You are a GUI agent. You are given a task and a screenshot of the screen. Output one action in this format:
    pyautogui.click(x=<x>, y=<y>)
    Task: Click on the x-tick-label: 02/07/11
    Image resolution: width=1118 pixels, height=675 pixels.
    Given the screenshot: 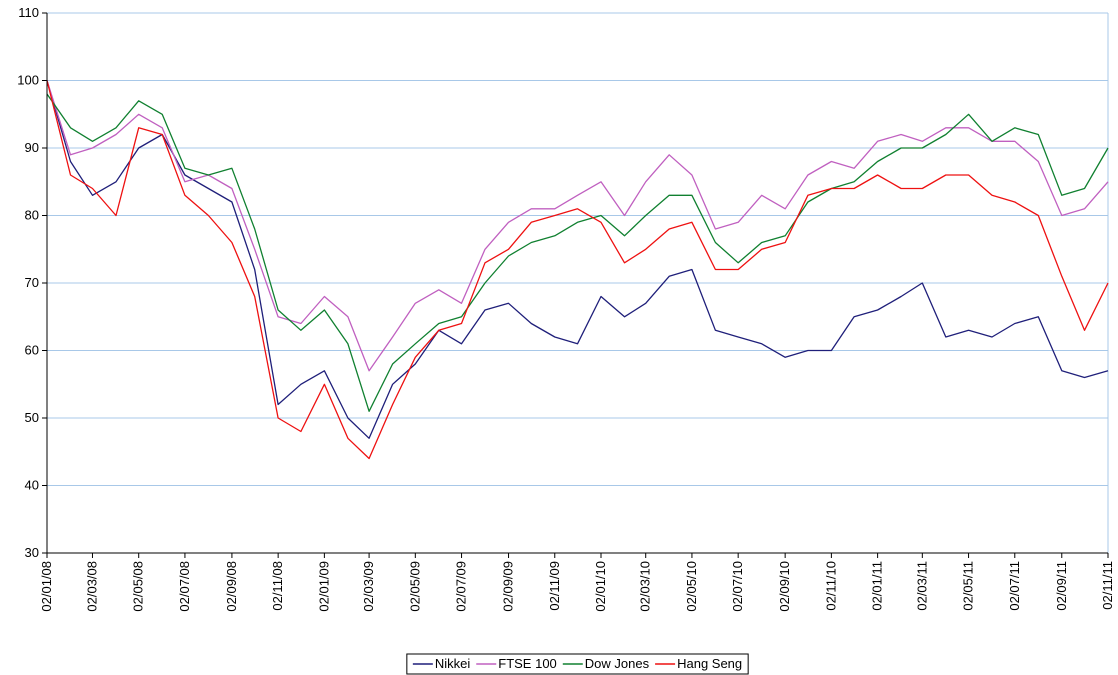 What is the action you would take?
    pyautogui.click(x=1014, y=586)
    